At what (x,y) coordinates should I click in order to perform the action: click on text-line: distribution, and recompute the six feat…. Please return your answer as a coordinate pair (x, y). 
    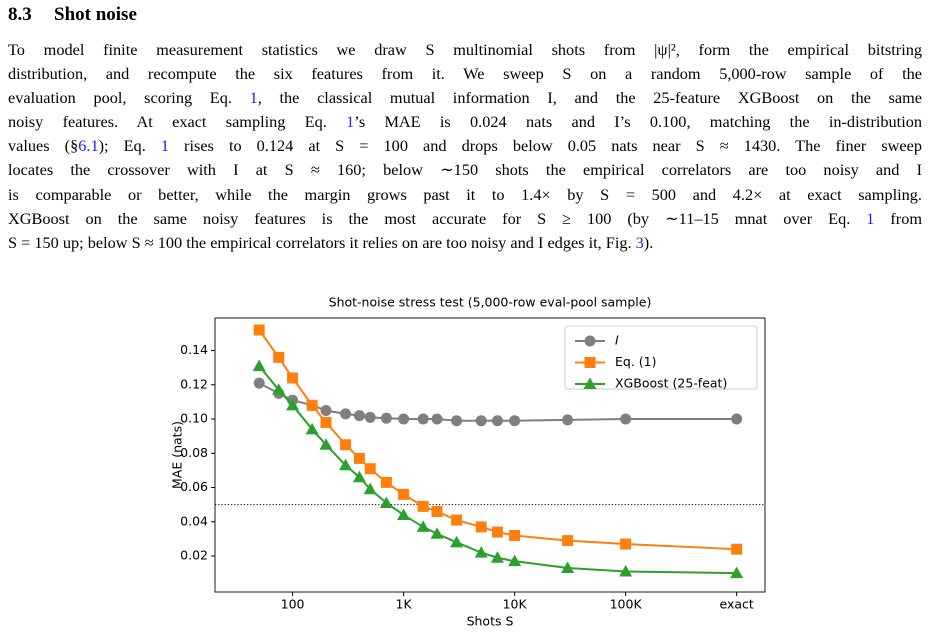
    Looking at the image, I should click on (465, 74).